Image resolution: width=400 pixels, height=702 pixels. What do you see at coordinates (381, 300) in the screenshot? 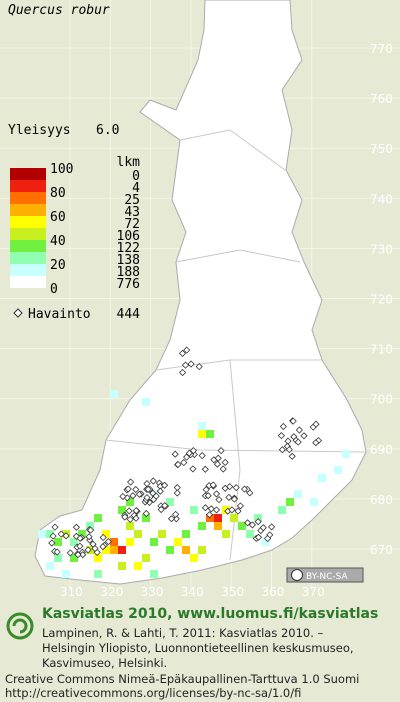
I see `y-axis-label: 720` at bounding box center [381, 300].